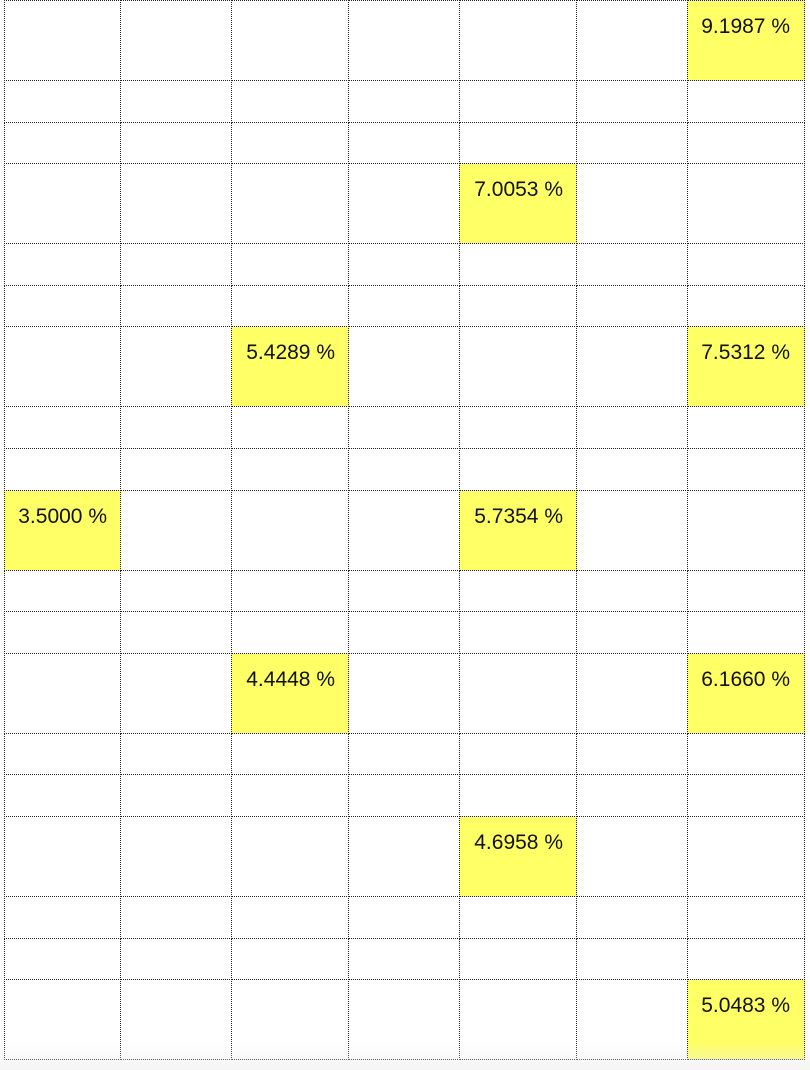 This screenshot has width=810, height=1070. Describe the element at coordinates (62, 530) in the screenshot. I see `table-cell: 3.5000 %` at that location.